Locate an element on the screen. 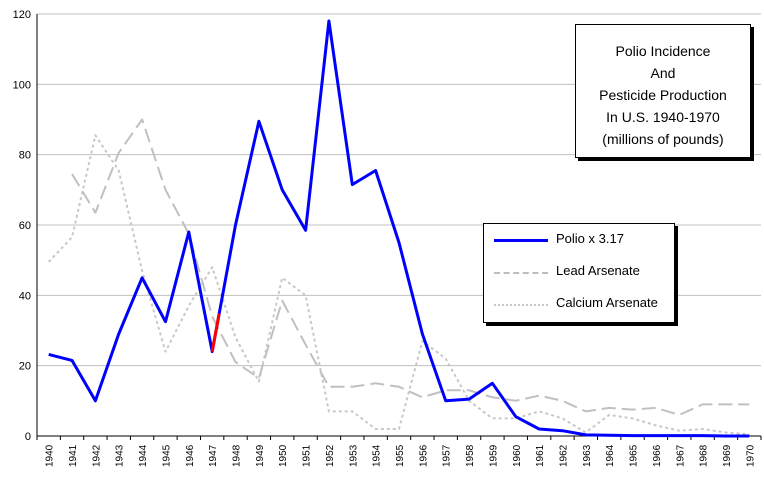 The image size is (764, 479). x-tick-label: 1968 is located at coordinates (704, 455).